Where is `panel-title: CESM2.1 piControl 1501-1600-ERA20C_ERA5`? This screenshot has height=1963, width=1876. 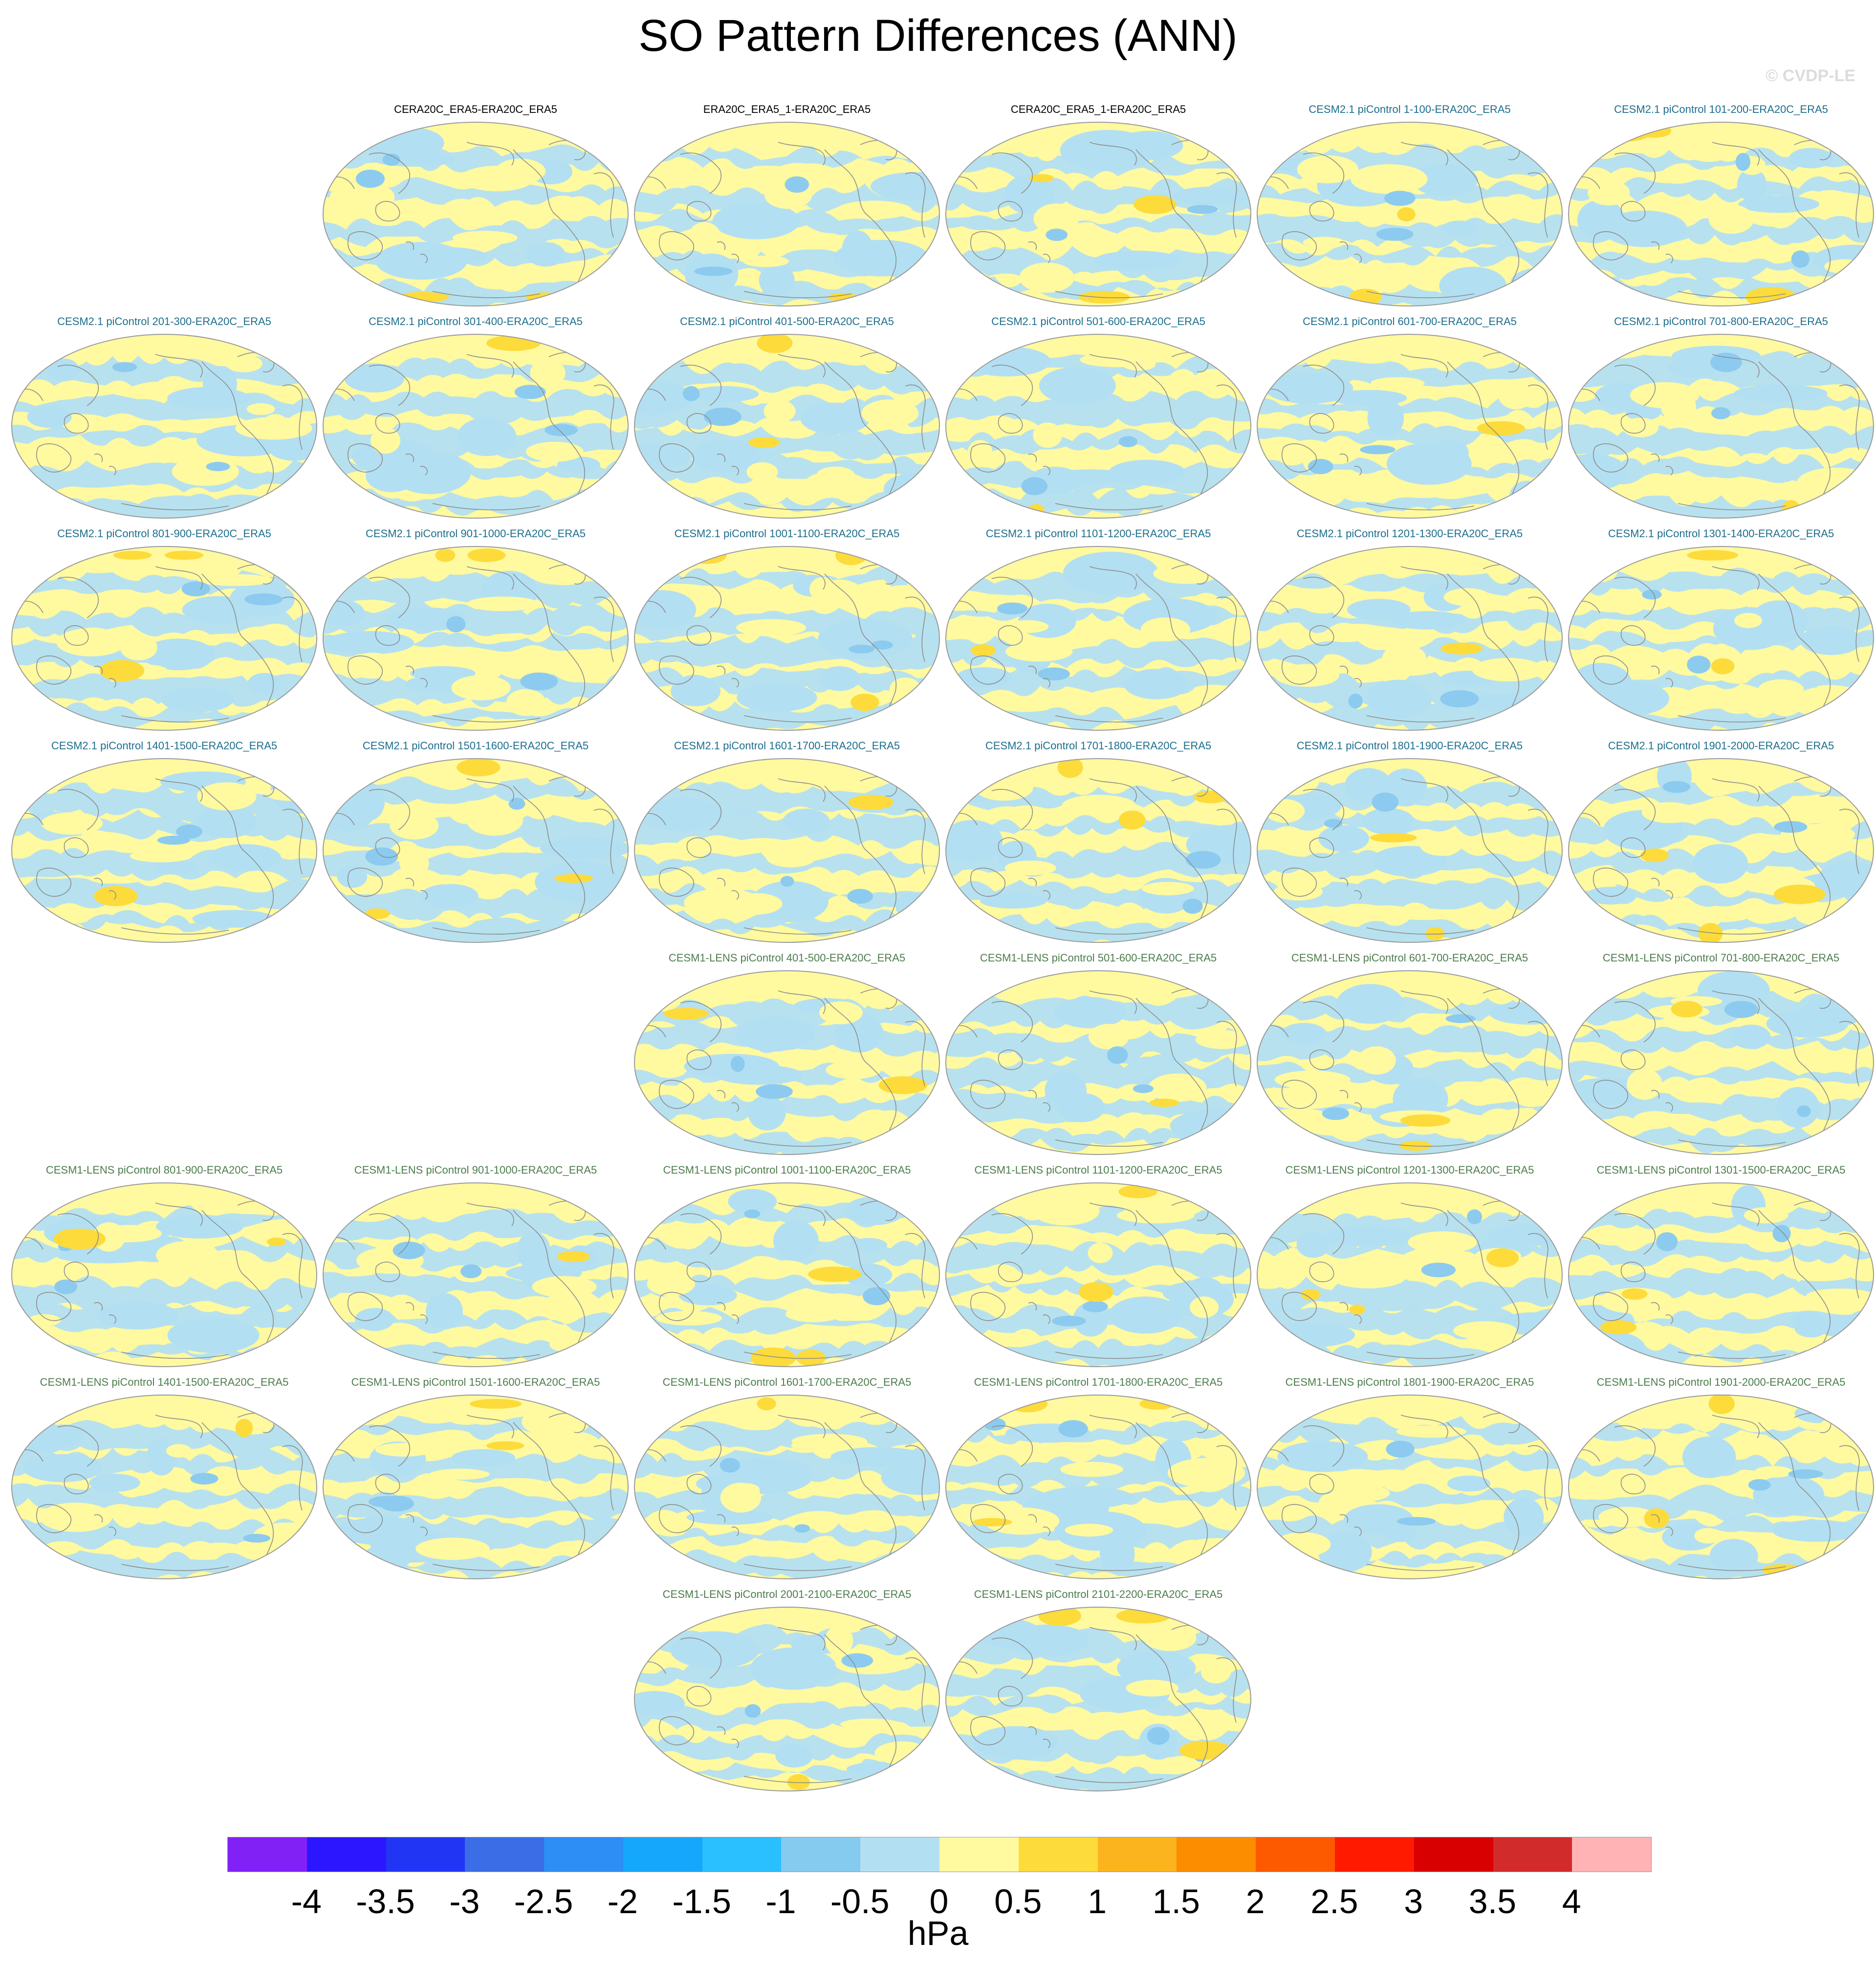
panel-title: CESM2.1 piControl 1501-1600-ERA20C_ERA5 is located at coordinates (475, 746).